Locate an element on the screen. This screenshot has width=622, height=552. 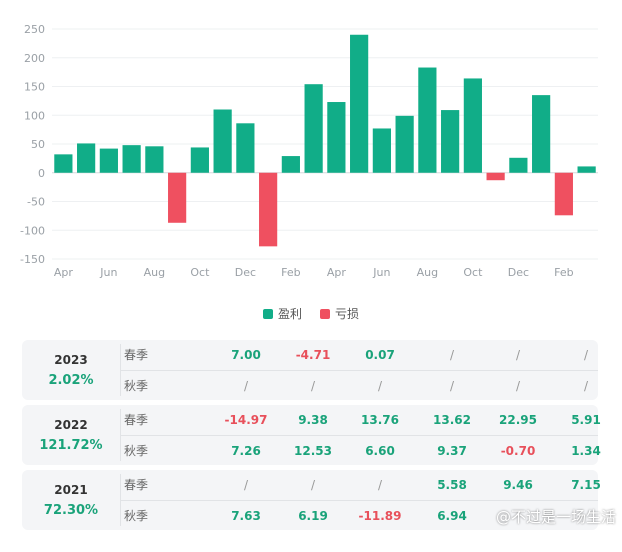
legend-item-loss: 亏损 is located at coordinates (339, 313).